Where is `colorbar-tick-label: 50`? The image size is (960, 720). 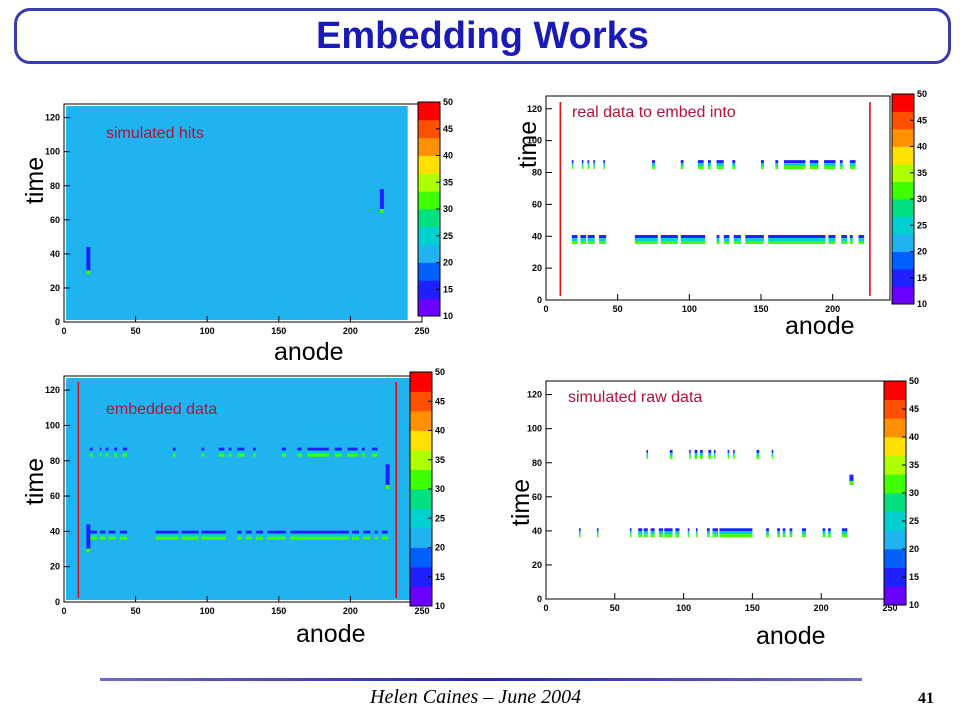 colorbar-tick-label: 50 is located at coordinates (922, 94).